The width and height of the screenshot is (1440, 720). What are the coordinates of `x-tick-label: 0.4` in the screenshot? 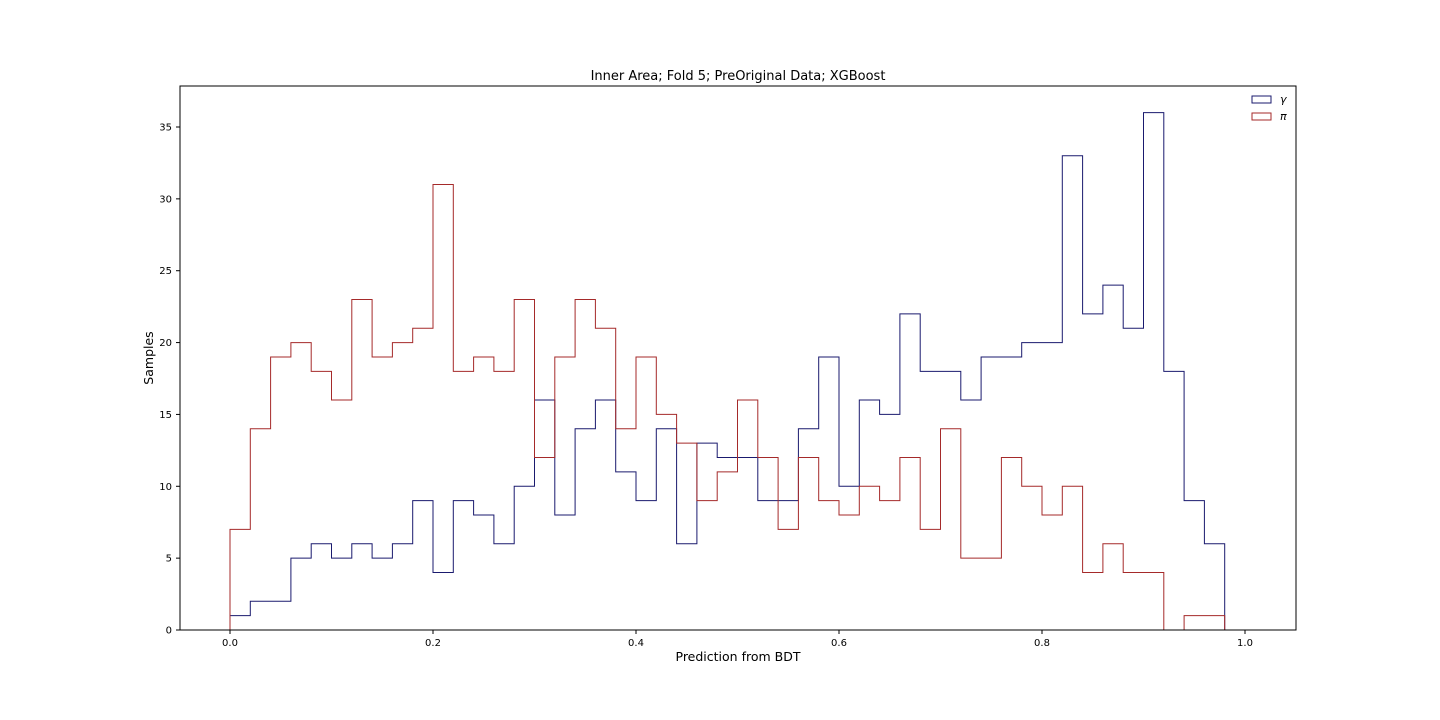 It's located at (636, 643).